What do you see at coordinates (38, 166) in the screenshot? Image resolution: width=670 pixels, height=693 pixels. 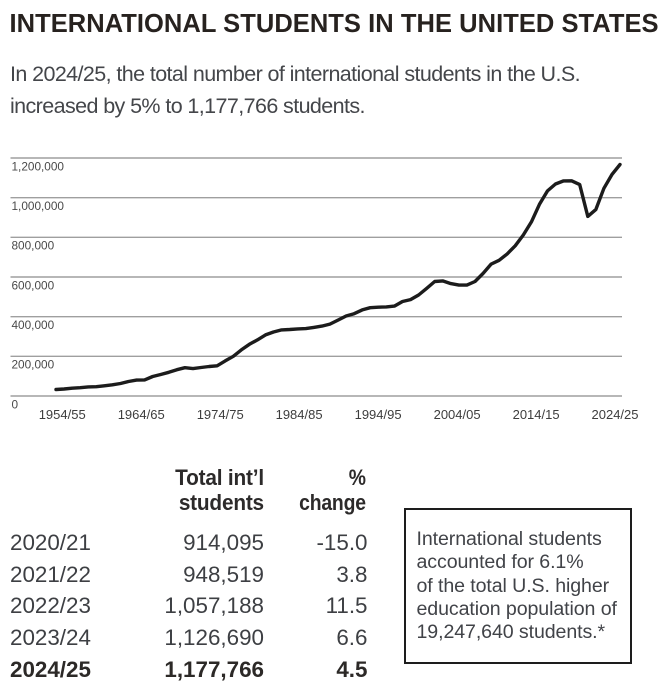 I see `svg-text: 1,200,000` at bounding box center [38, 166].